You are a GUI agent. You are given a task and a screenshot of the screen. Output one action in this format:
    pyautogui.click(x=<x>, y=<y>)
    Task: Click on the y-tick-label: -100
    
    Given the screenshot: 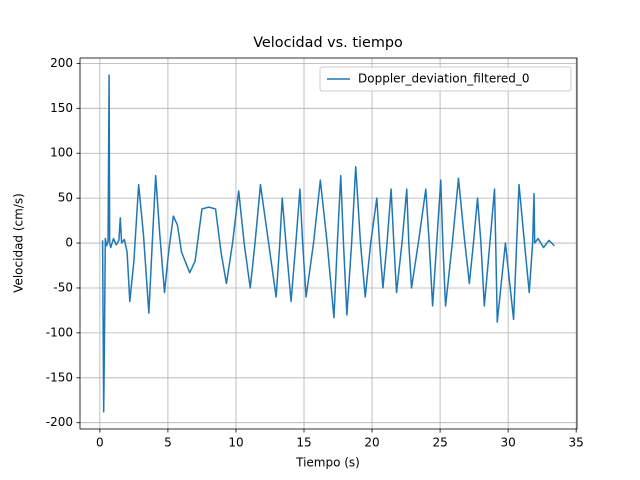 What is the action you would take?
    pyautogui.click(x=59, y=332)
    